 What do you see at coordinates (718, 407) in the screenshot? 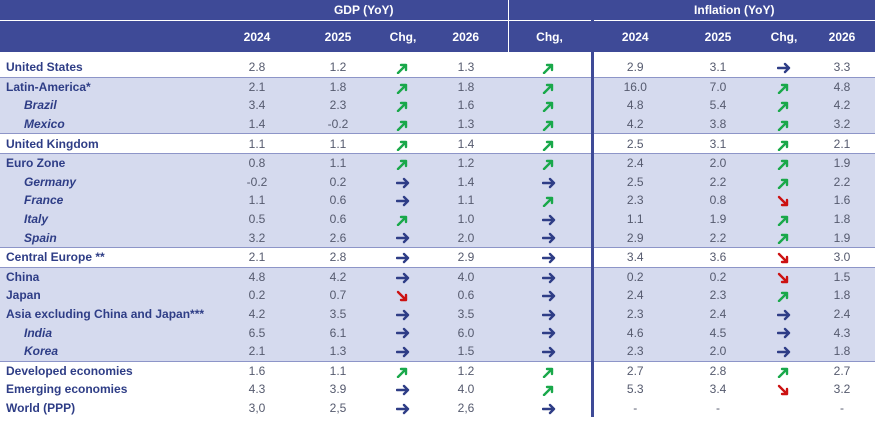
I see `inflation-2025-value: -` at bounding box center [718, 407].